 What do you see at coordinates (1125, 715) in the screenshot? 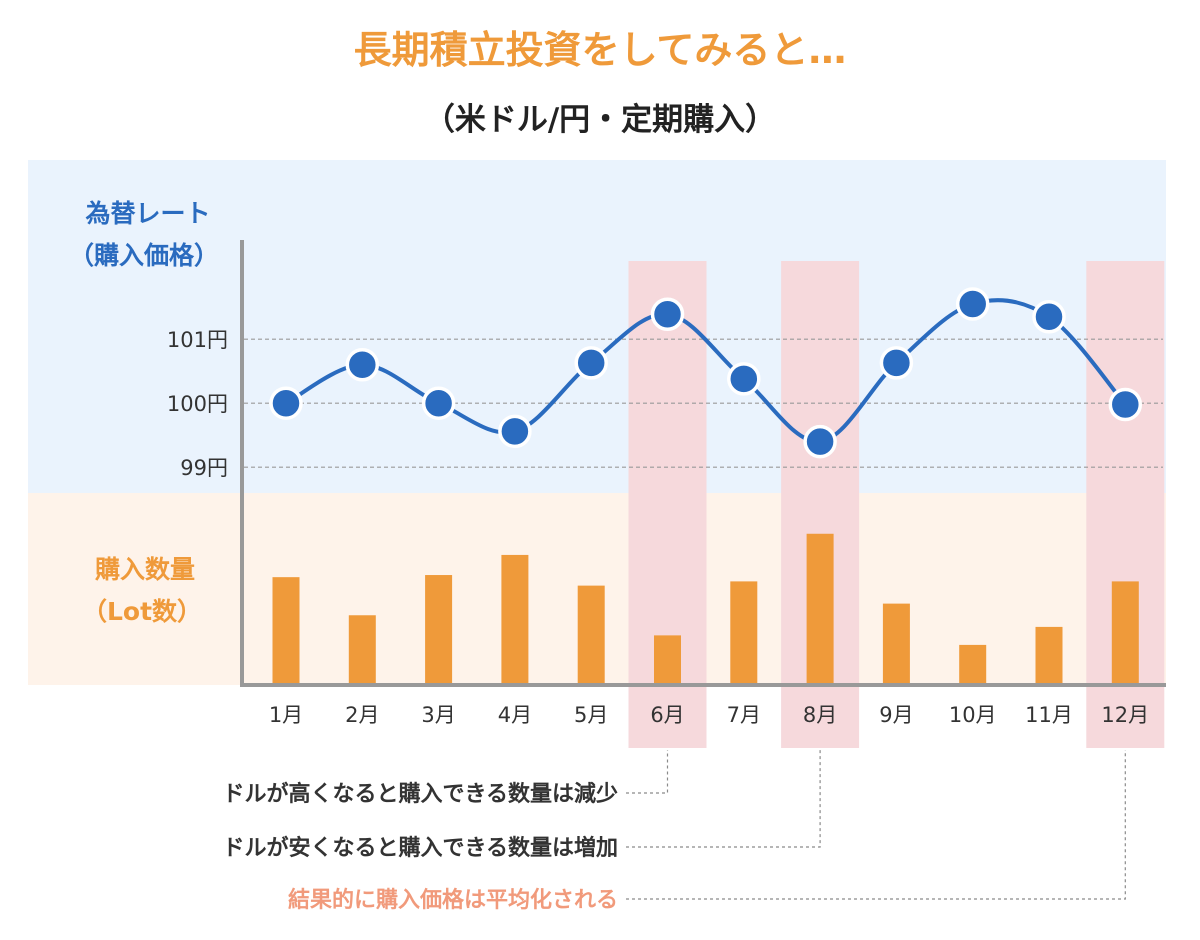
I see `x-tick-label: 12月` at bounding box center [1125, 715].